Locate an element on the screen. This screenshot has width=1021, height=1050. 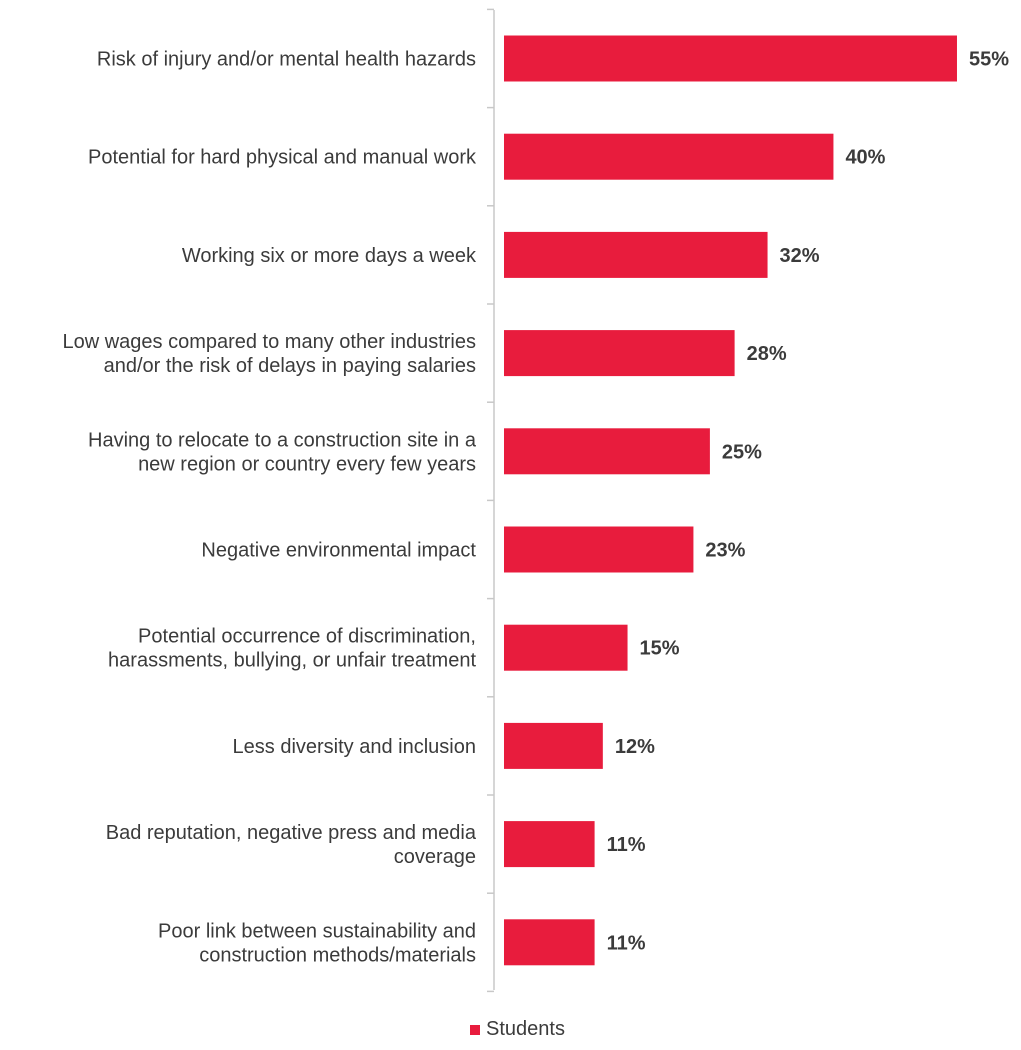
legend-swatch is located at coordinates (475, 1030).